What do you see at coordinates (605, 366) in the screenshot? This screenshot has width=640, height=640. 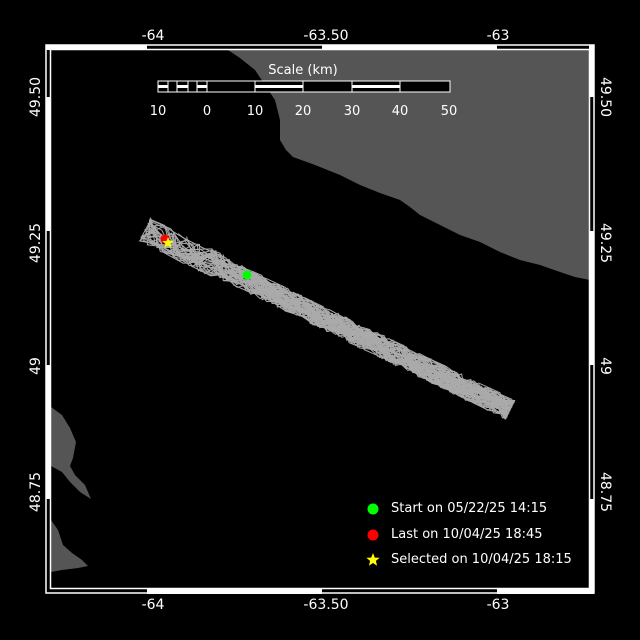 I see `lat-label-right: 49` at bounding box center [605, 366].